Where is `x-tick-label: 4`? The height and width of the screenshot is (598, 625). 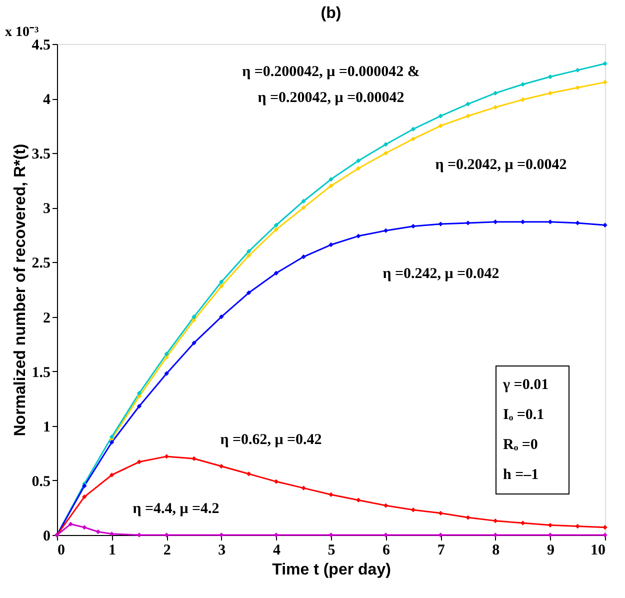
x-tick-label: 4 is located at coordinates (276, 550).